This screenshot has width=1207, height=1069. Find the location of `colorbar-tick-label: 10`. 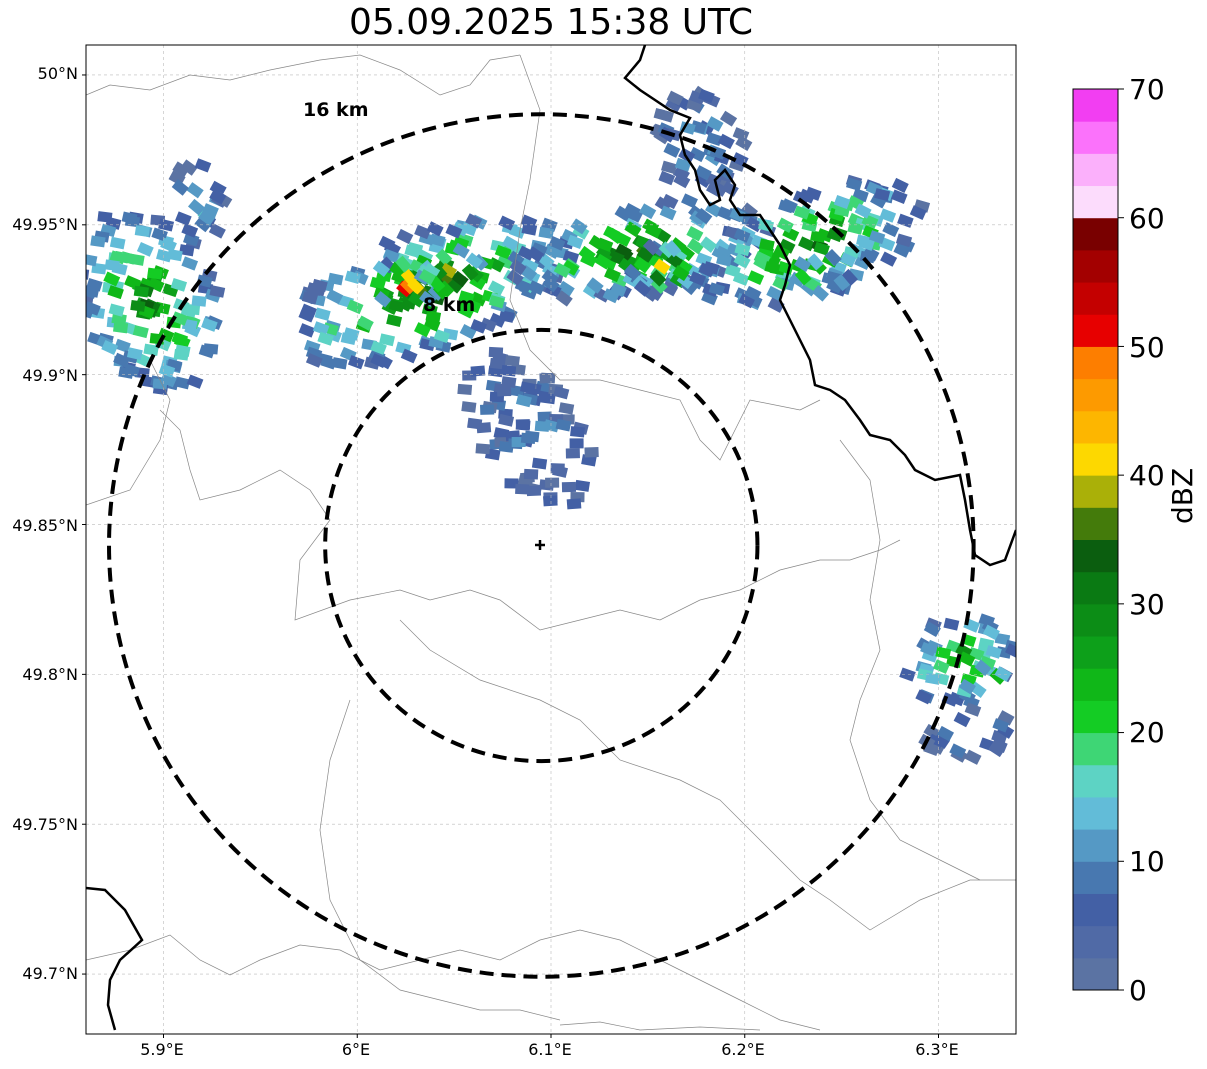

colorbar-tick-label: 10 is located at coordinates (1147, 861).